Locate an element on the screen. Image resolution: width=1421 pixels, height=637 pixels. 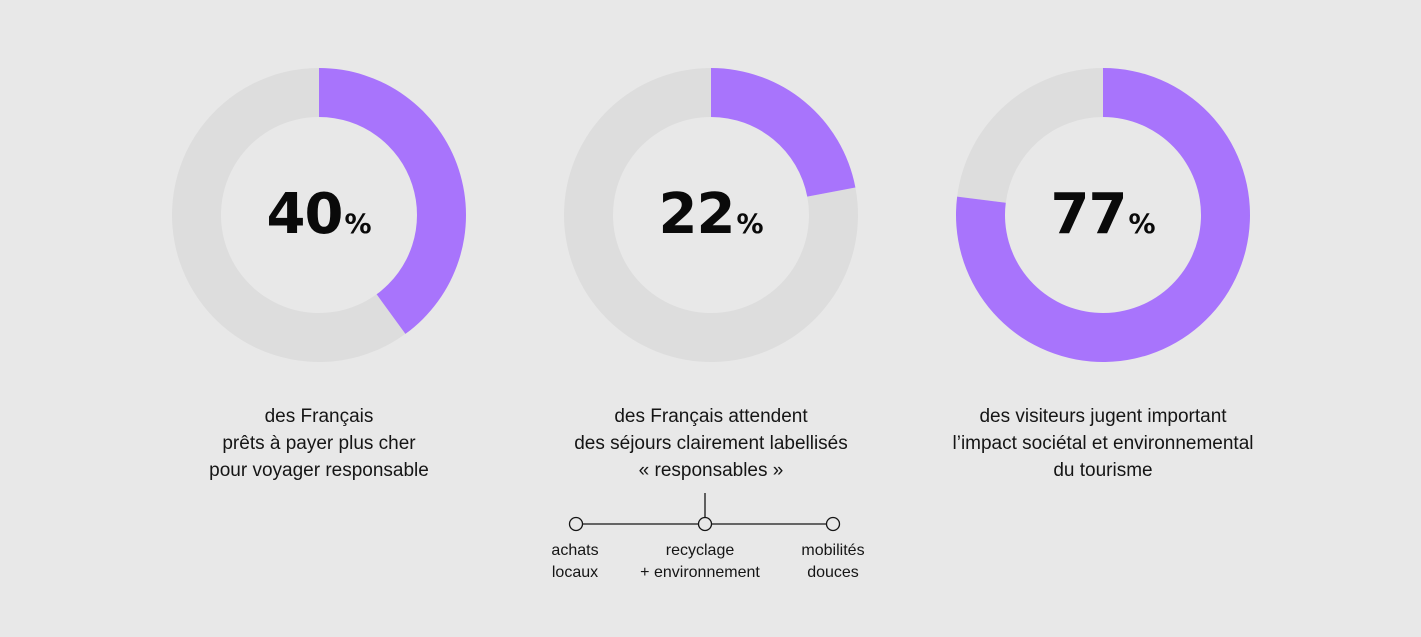
caption-line: des visiteurs jugent important is located at coordinates (1103, 416).